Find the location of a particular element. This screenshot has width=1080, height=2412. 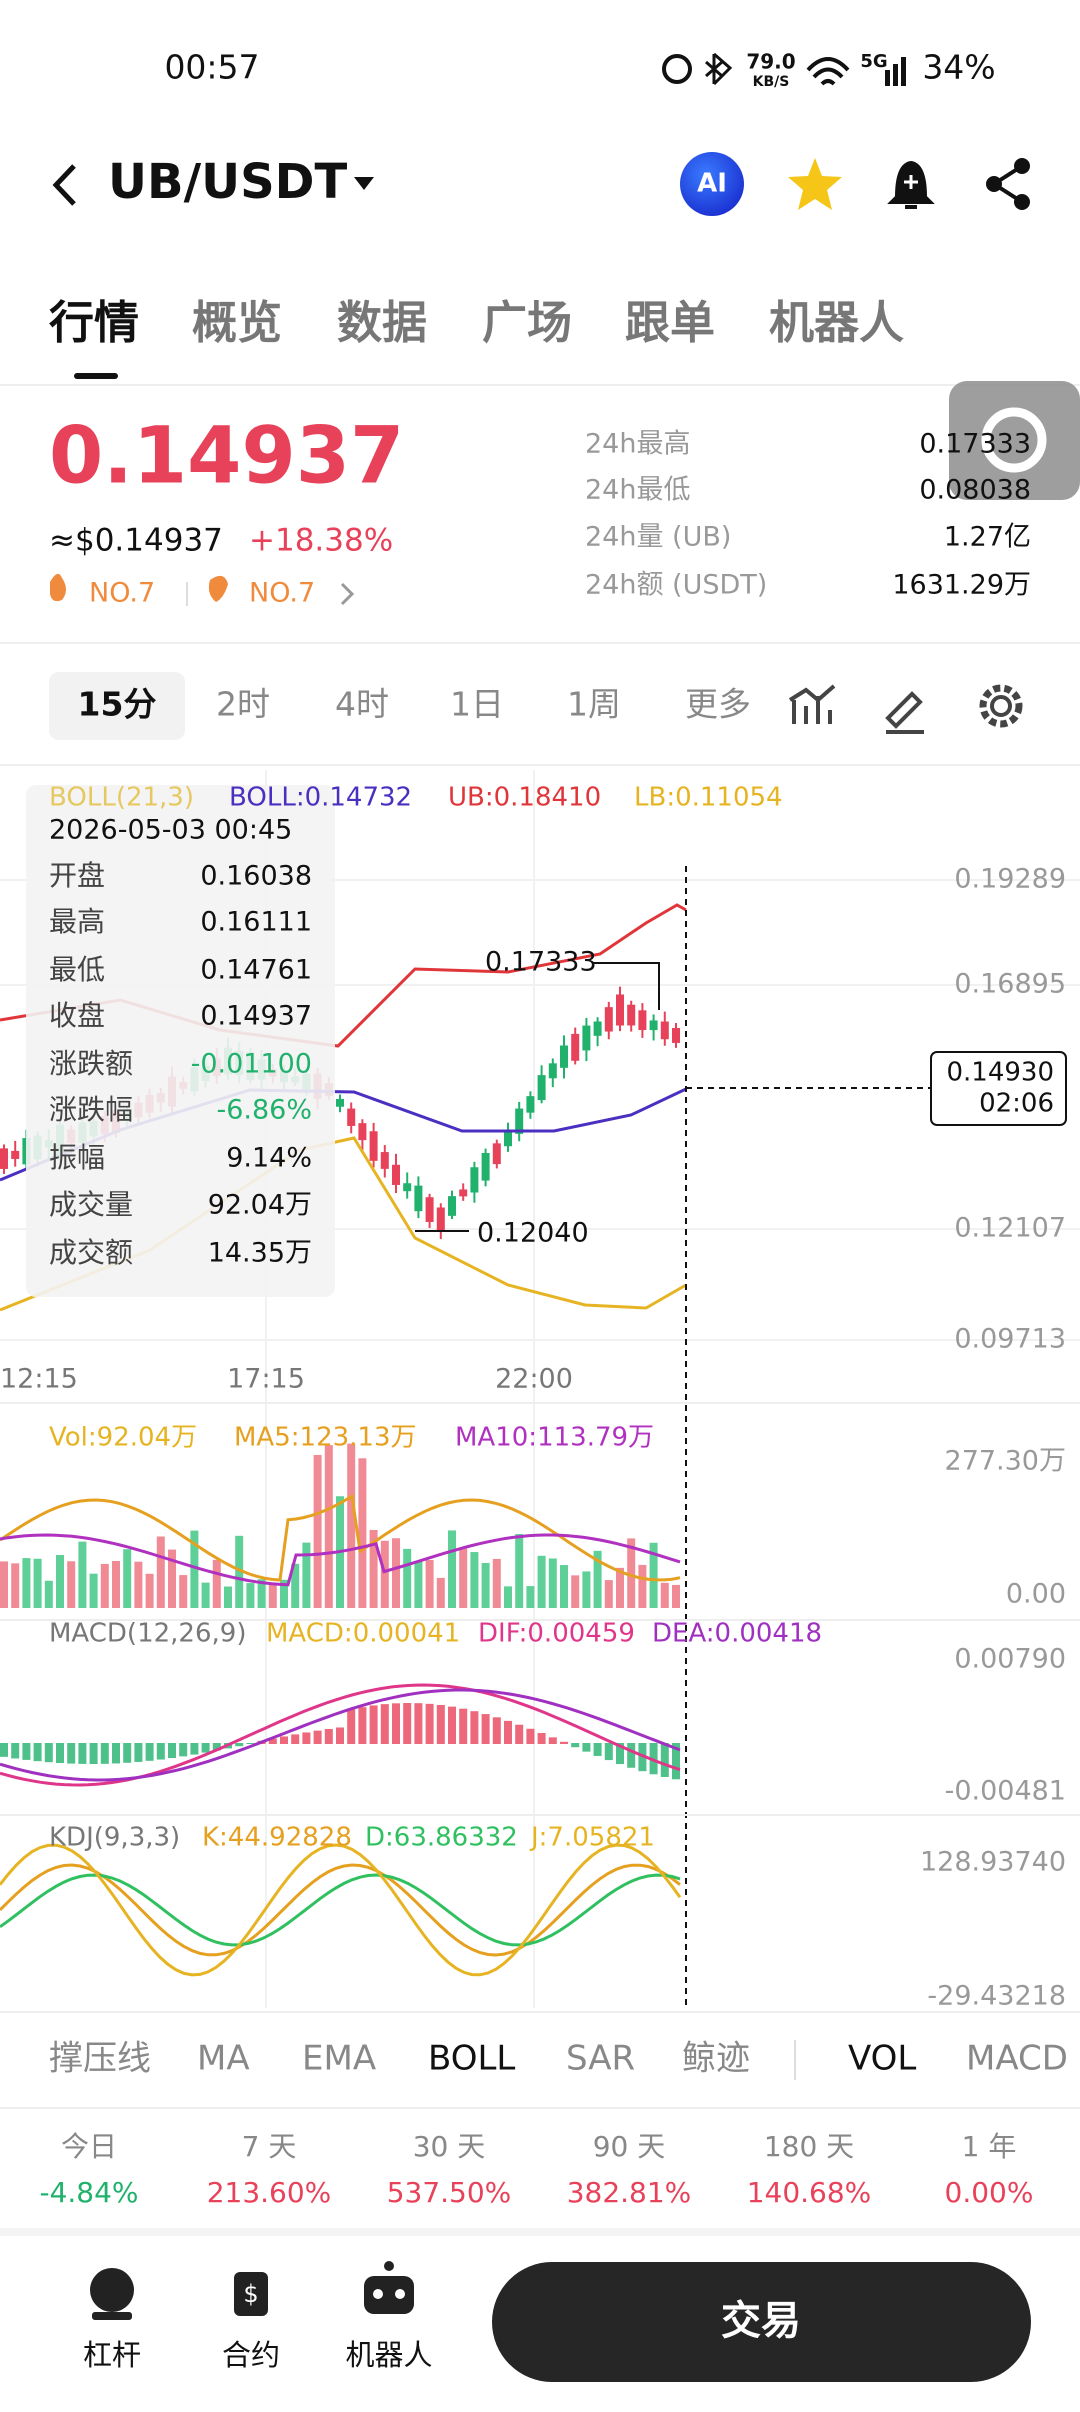

high-pointer is located at coordinates (626, 986).